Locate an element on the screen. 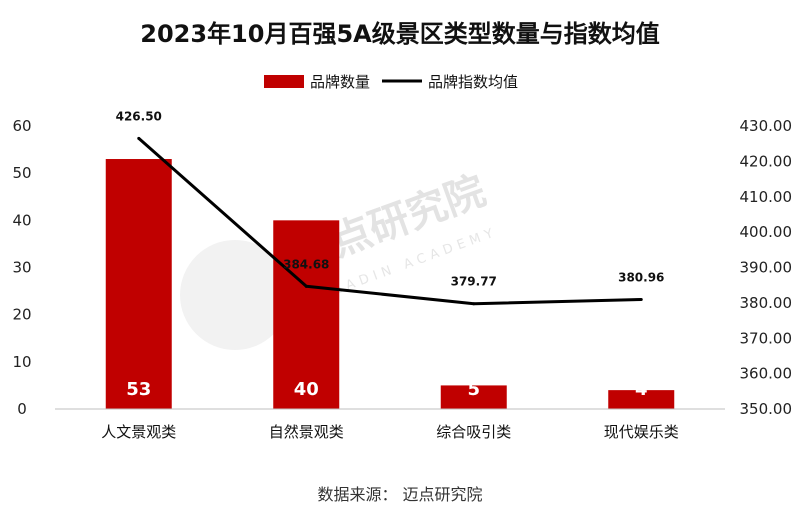  line-data-label: 379.77 is located at coordinates (474, 282).